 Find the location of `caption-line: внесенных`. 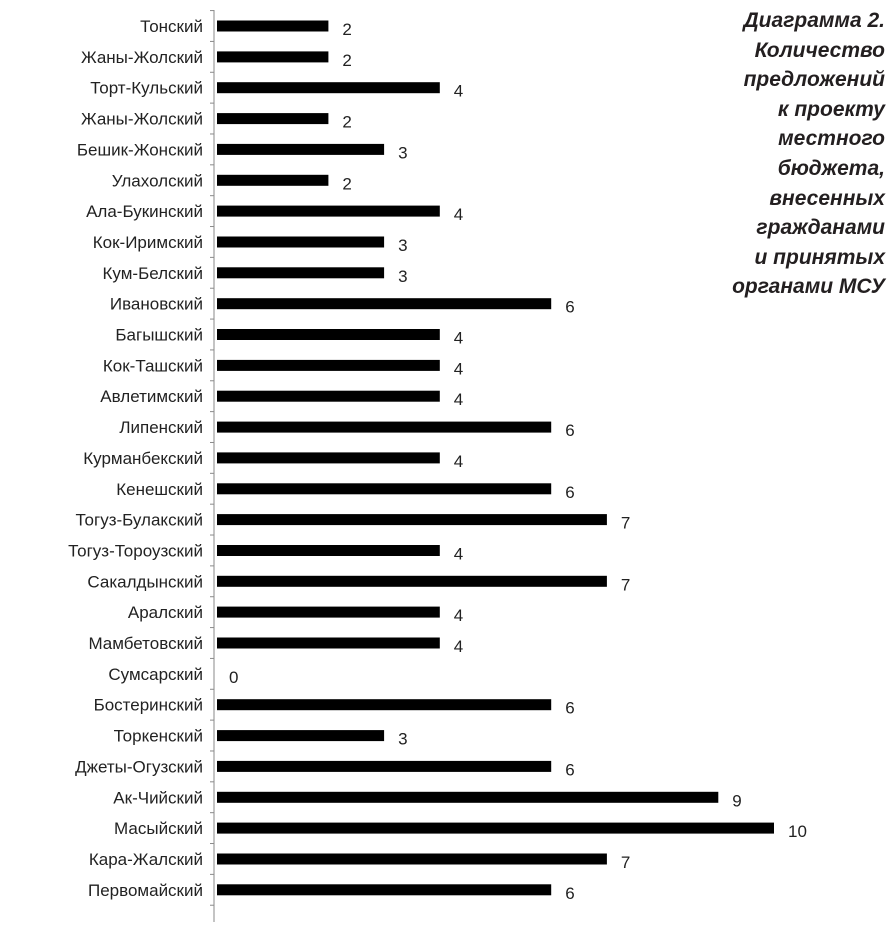

caption-line: внесенных is located at coordinates (827, 198).